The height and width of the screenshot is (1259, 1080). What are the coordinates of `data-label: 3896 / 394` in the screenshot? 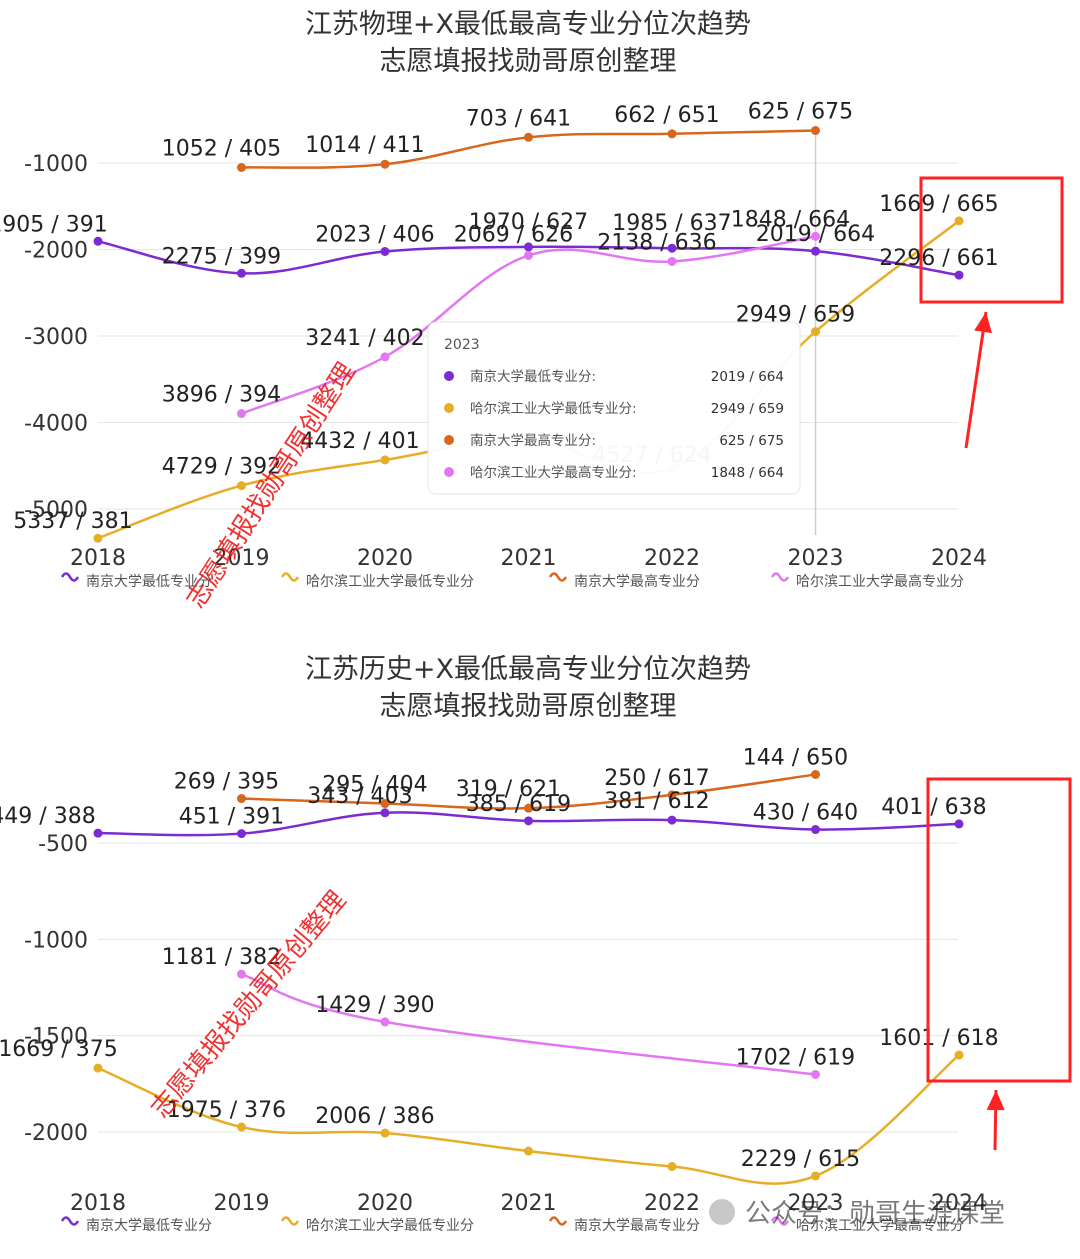 It's located at (221, 395).